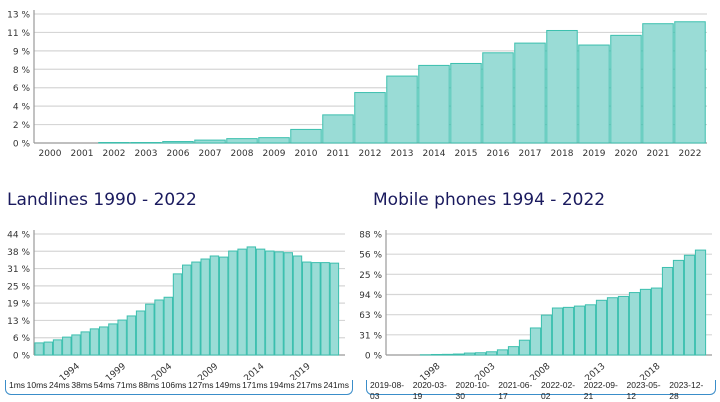 The height and width of the screenshot is (402, 720). Describe the element at coordinates (370, 154) in the screenshot. I see `x-tick-label: 2012` at that location.